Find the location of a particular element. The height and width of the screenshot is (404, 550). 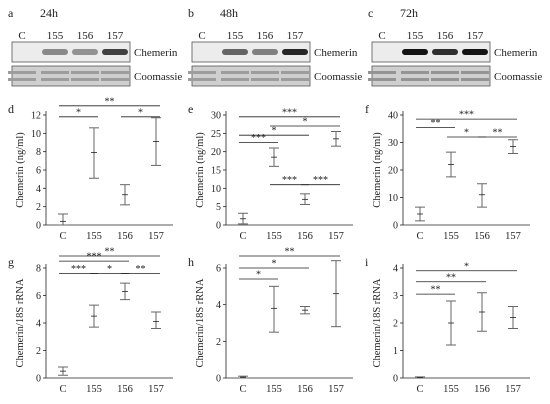

panel-letter: a is located at coordinates (11, 13).